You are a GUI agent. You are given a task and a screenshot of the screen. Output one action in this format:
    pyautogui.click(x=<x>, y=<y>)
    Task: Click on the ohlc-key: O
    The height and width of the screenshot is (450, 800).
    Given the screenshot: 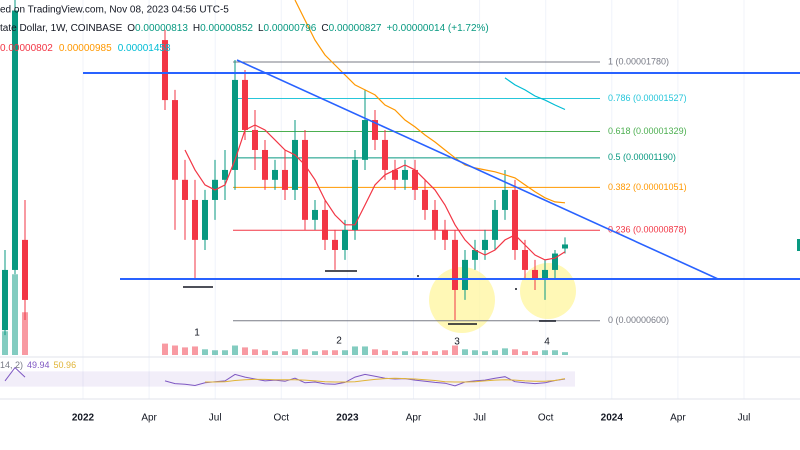 What is the action you would take?
    pyautogui.click(x=131, y=28)
    